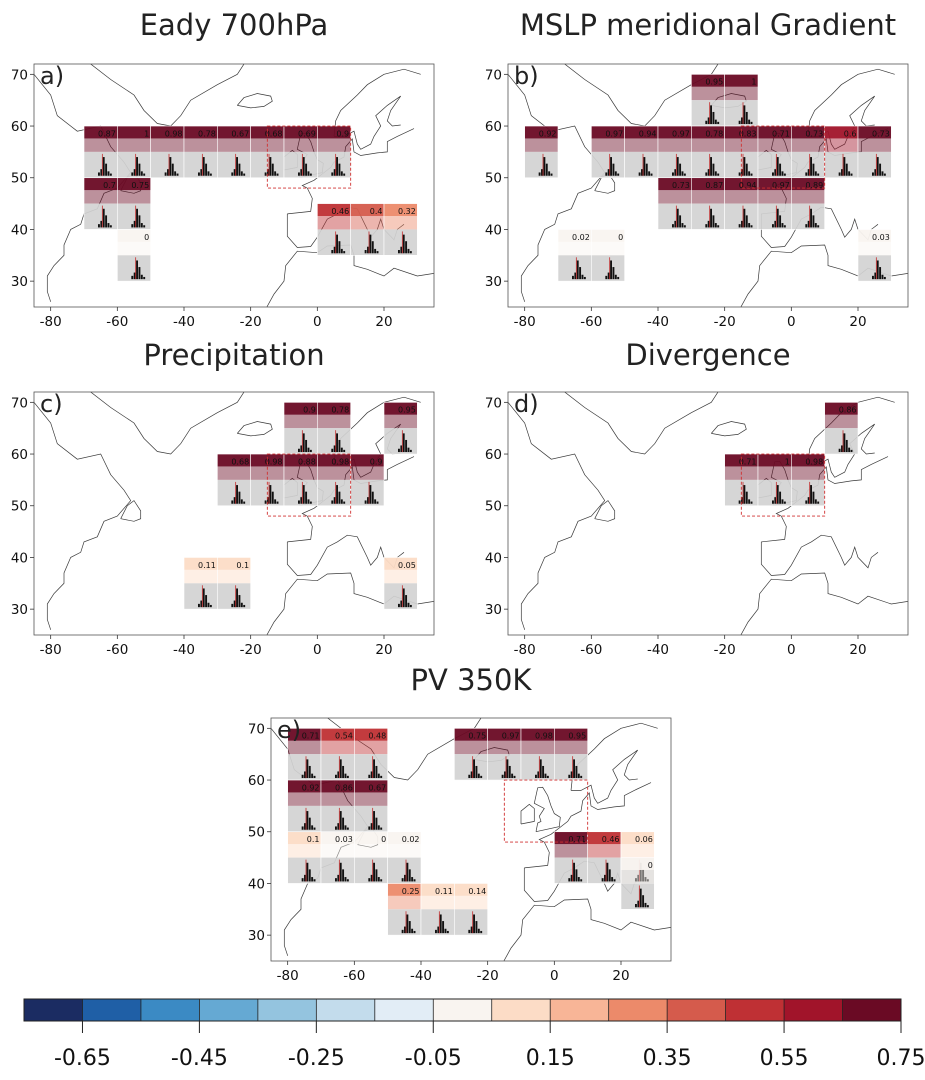  I want to click on colorbar-tick-label: 0.75, so click(901, 1058).